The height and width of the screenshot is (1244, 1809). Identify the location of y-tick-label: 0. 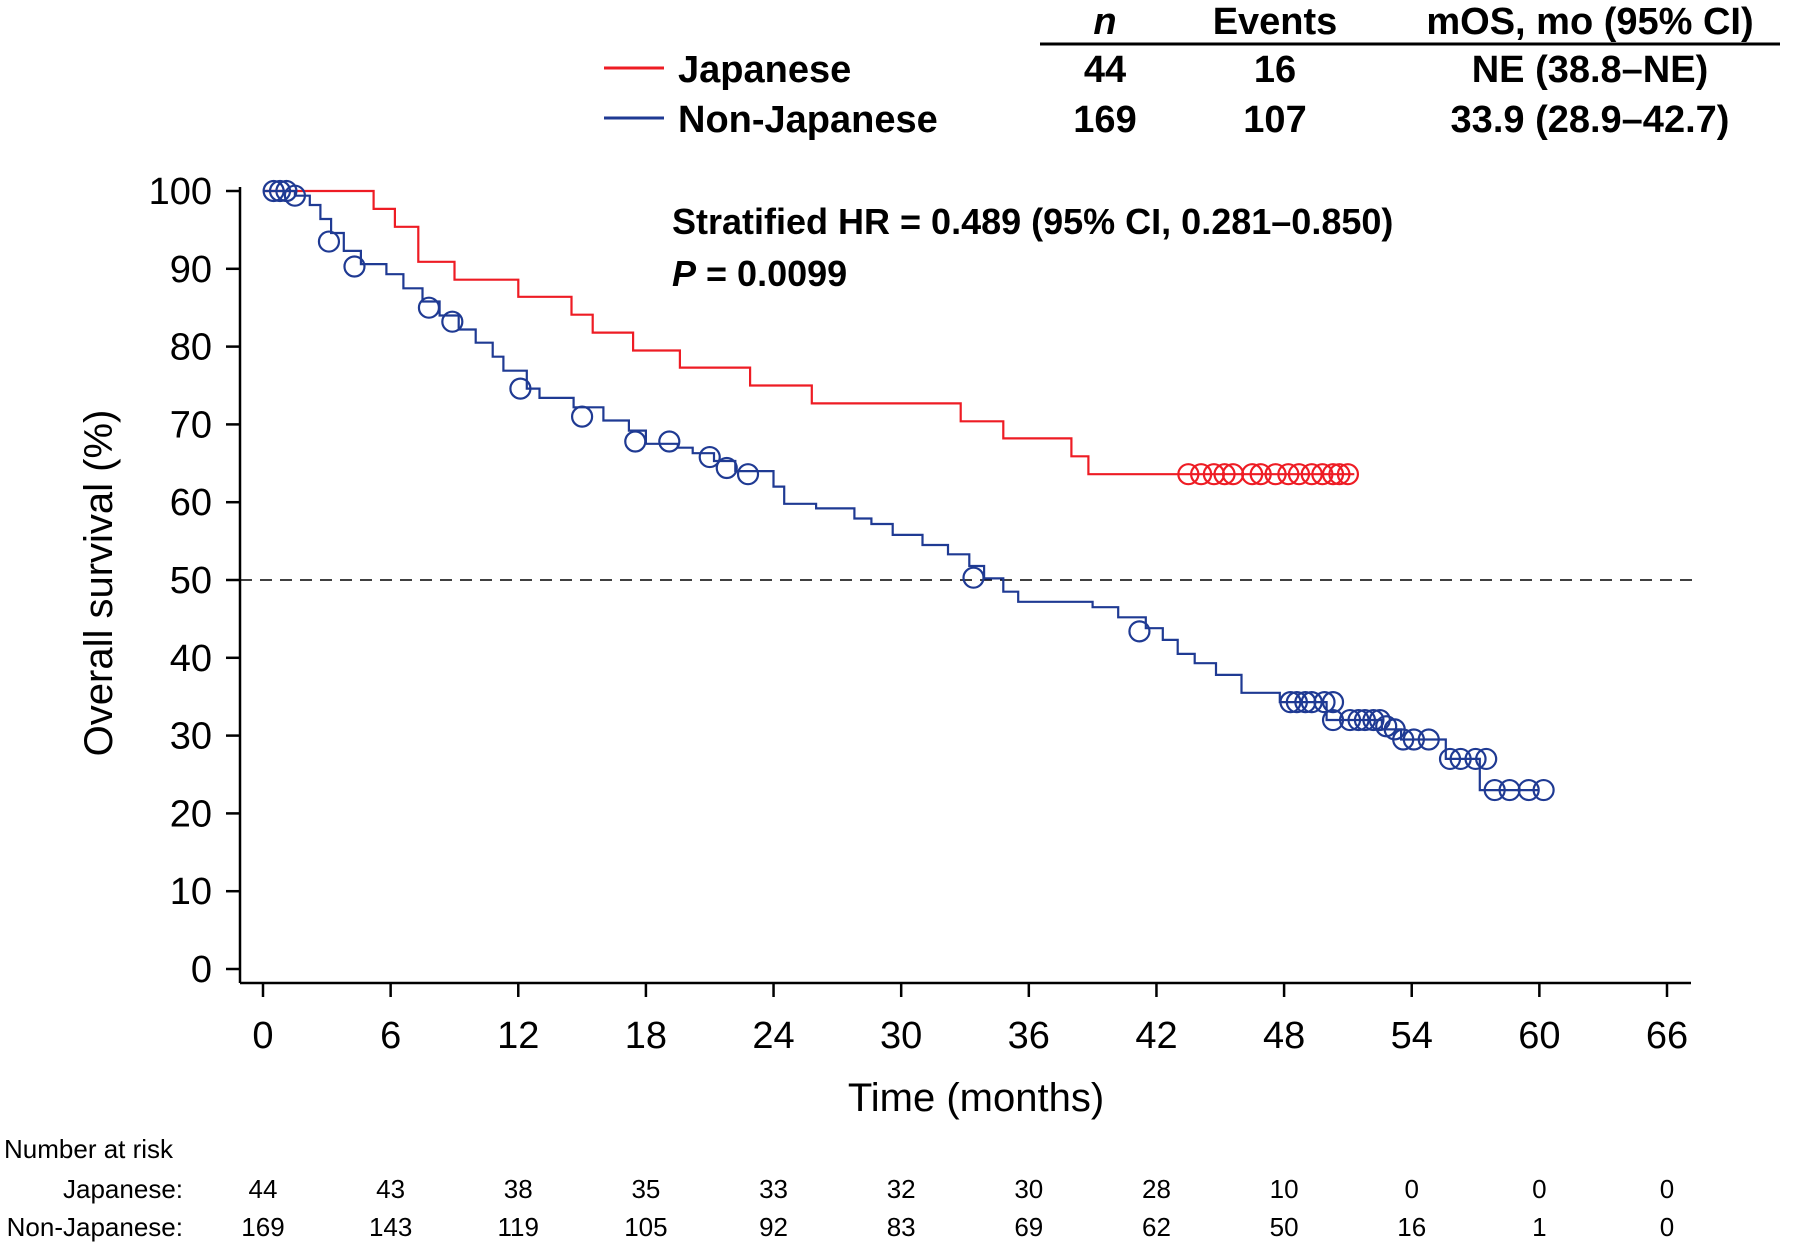
(201, 970).